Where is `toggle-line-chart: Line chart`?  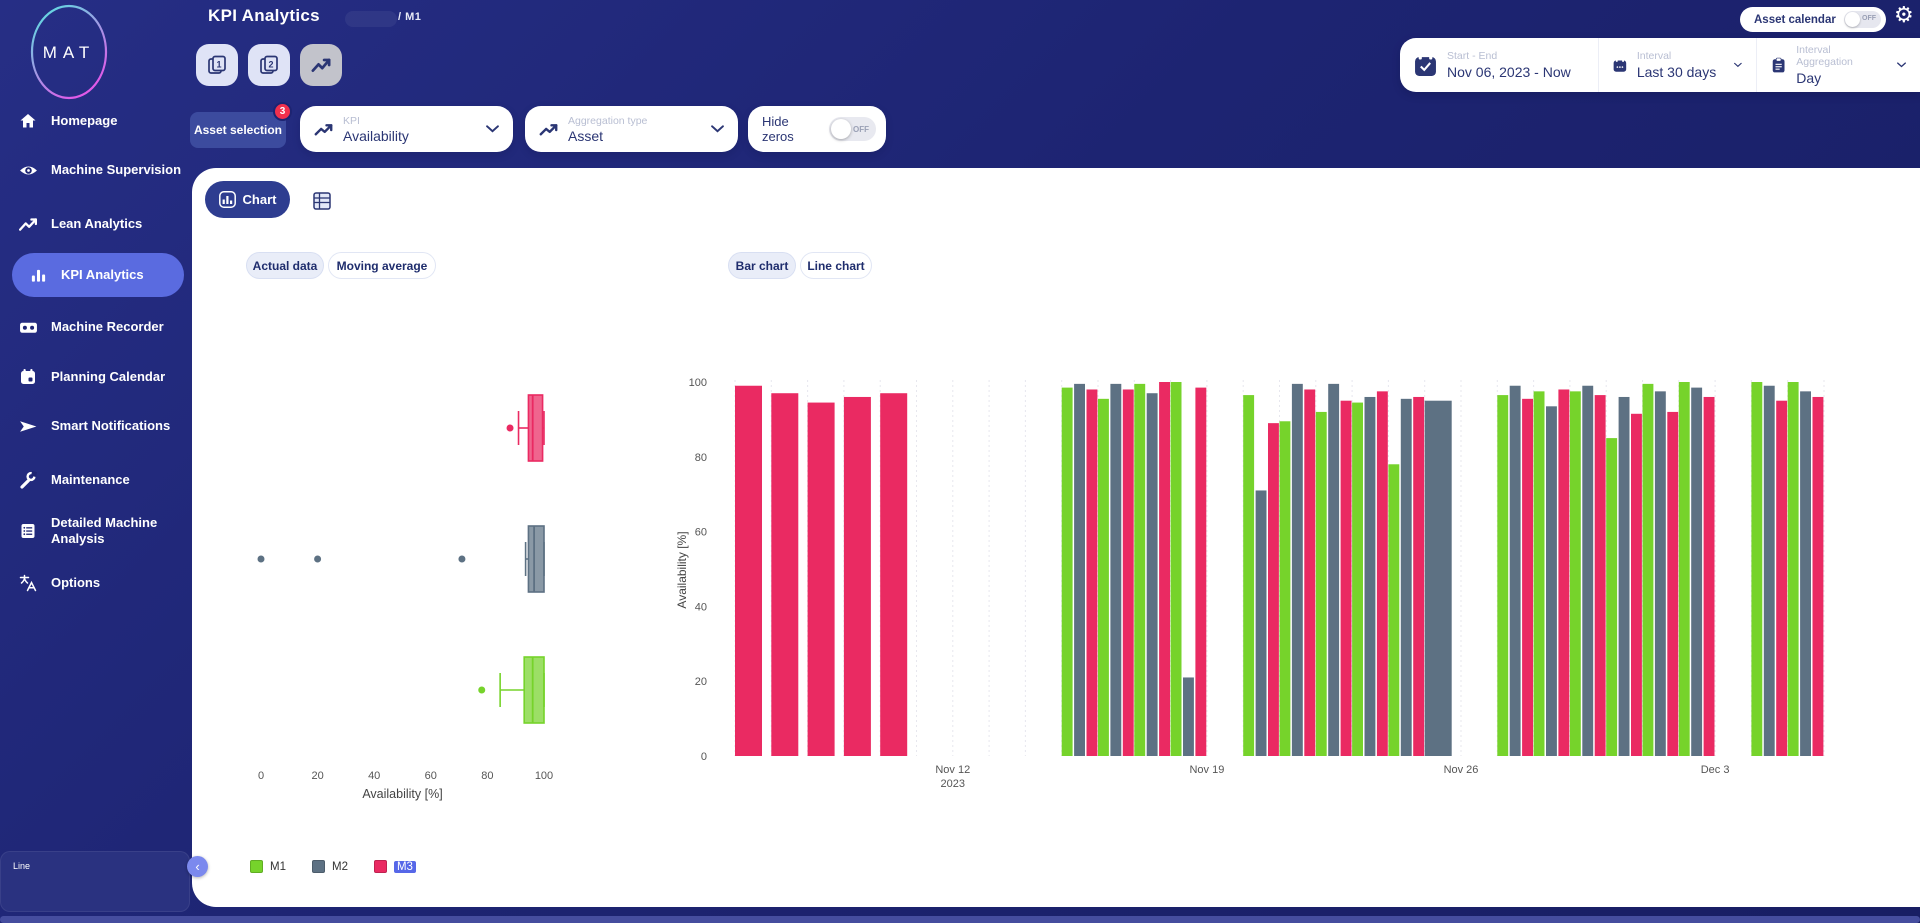
toggle-line-chart: Line chart is located at coordinates (836, 265).